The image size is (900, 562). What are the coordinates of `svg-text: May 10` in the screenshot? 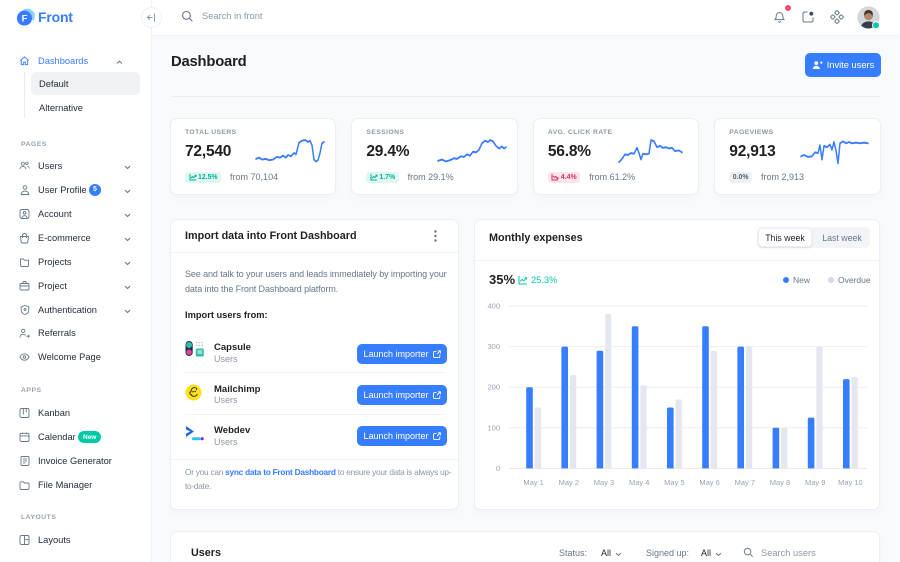 It's located at (850, 482).